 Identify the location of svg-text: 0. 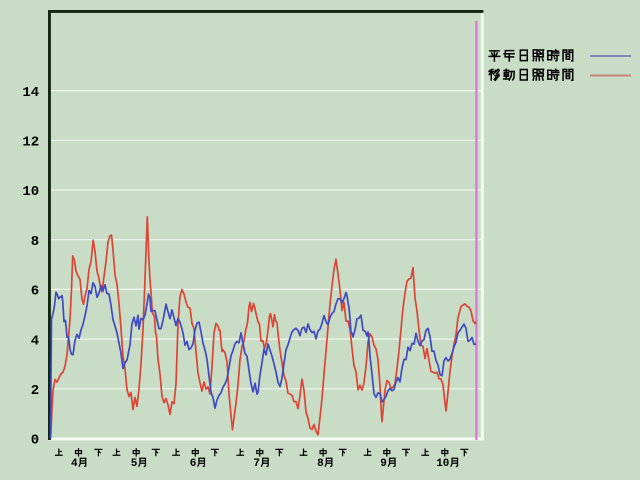
(35, 441).